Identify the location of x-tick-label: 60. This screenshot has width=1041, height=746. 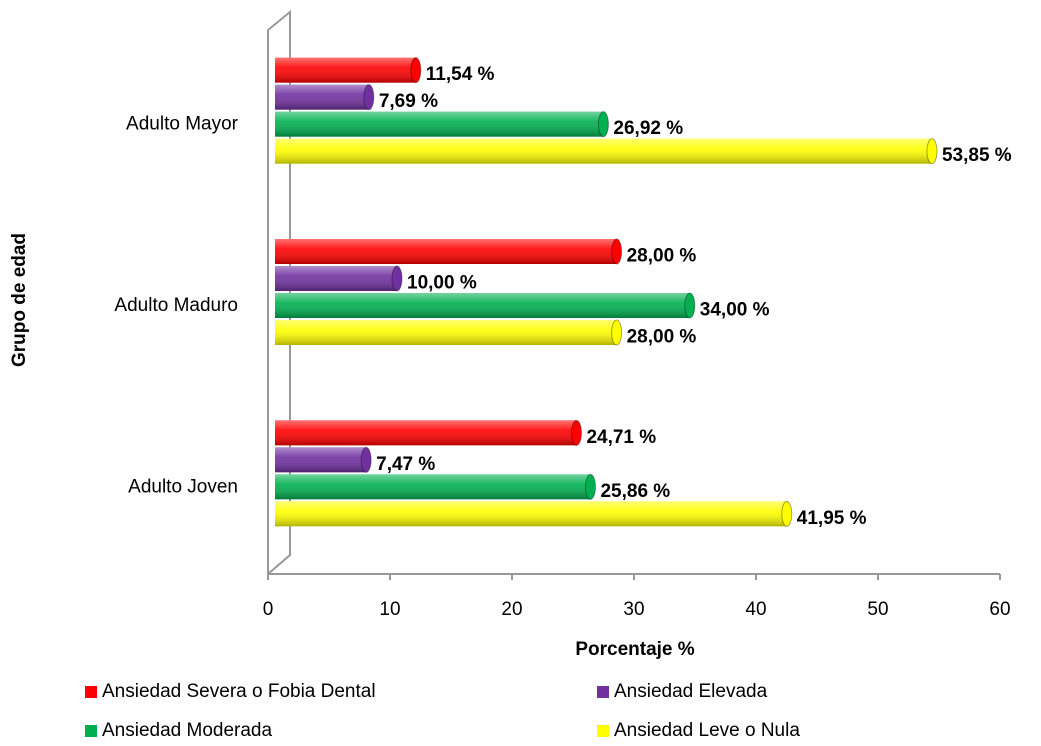
(999, 609).